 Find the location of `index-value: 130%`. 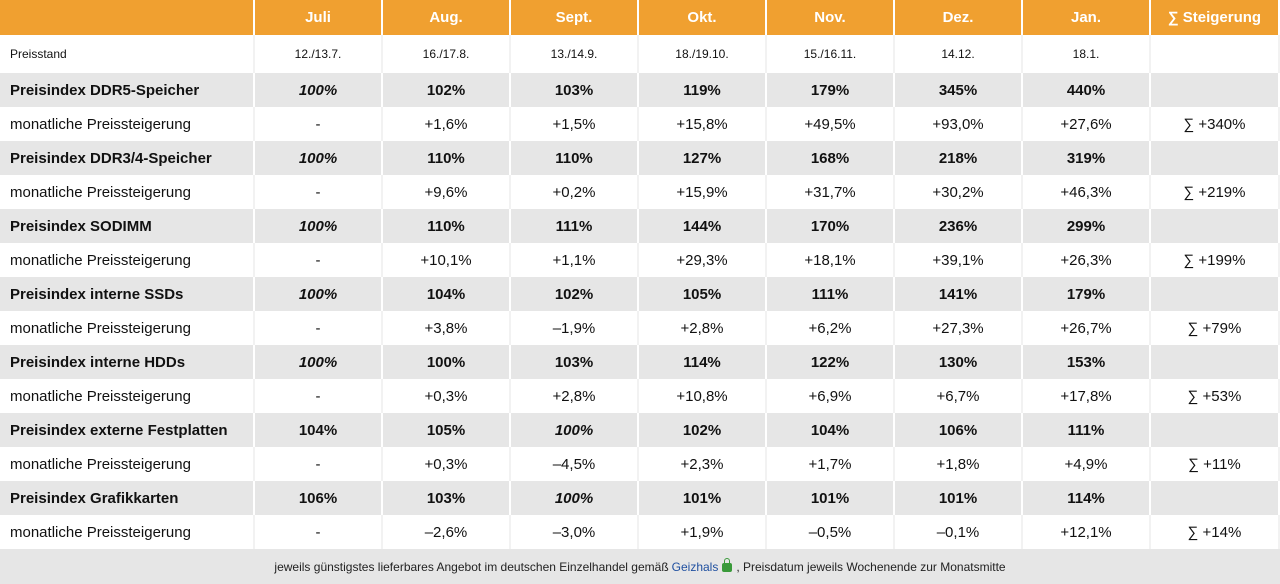

index-value: 130% is located at coordinates (959, 362).